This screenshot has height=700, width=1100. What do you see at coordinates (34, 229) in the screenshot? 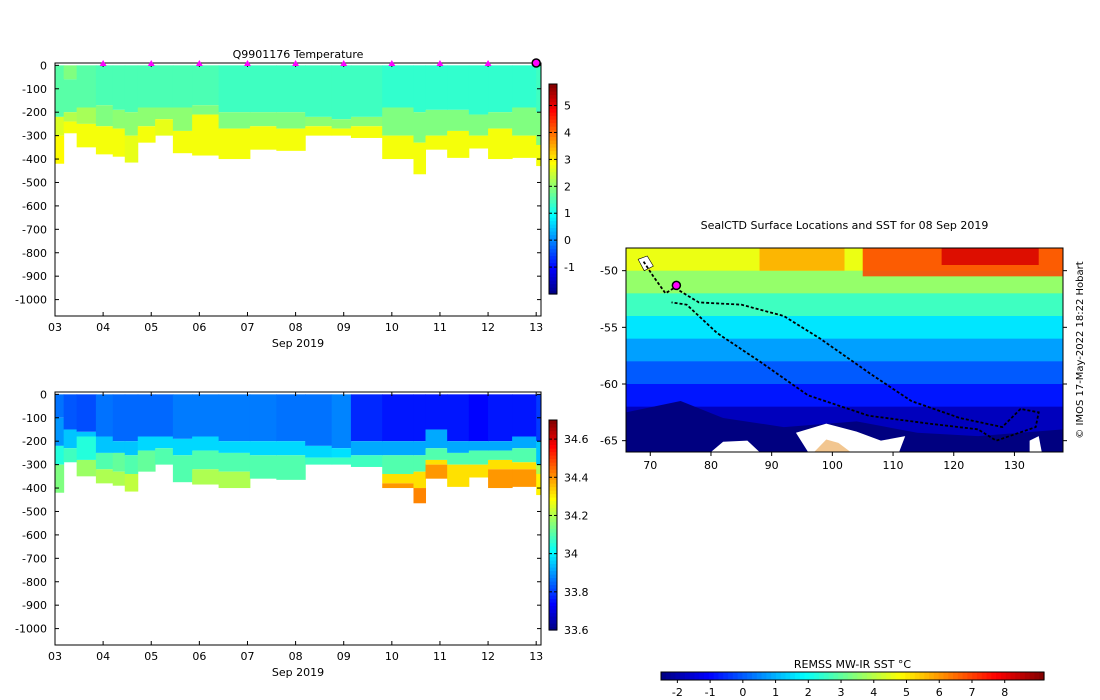
I see `y-tick-label: -700` at bounding box center [34, 229].